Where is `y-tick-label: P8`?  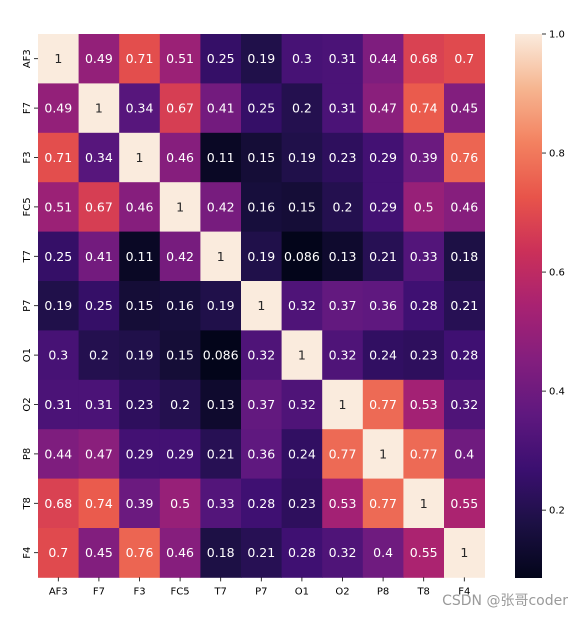 y-tick-label: P8 is located at coordinates (27, 454).